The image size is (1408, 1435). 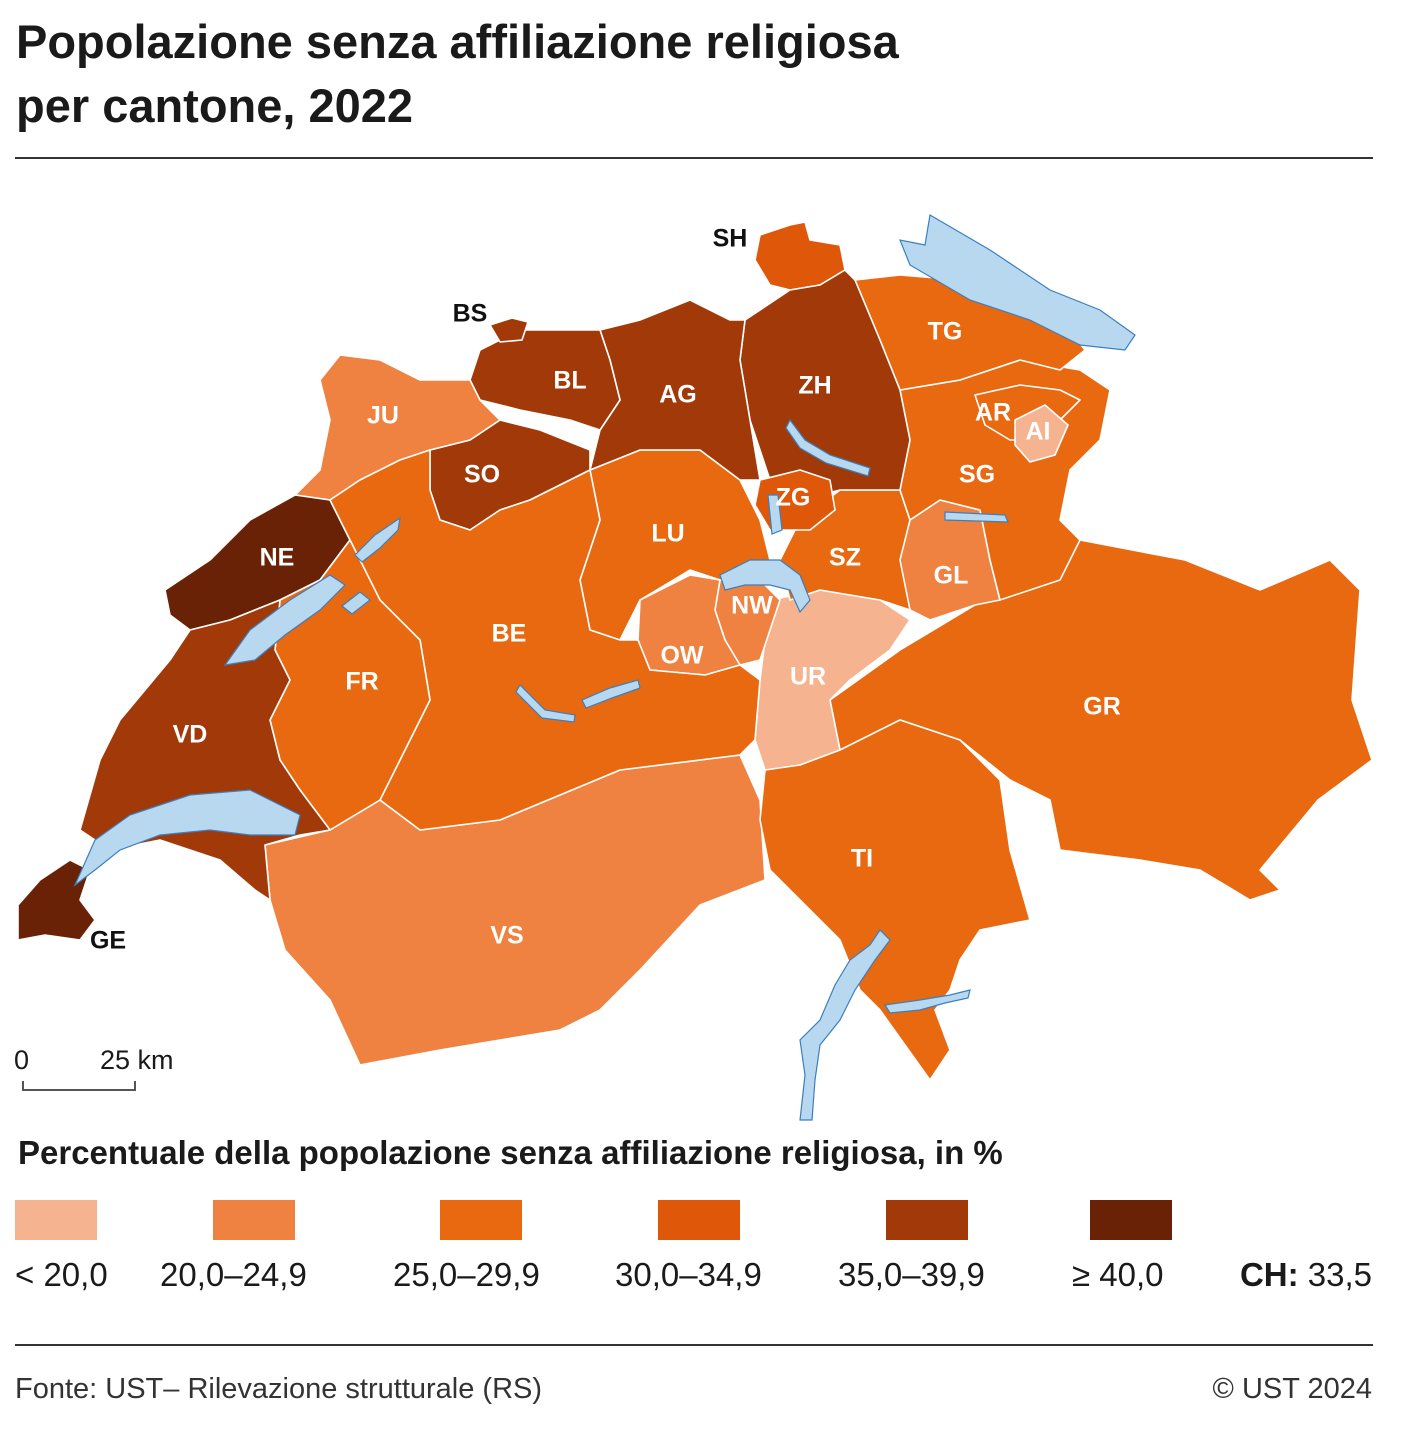 I want to click on canton-label-zg: ZG, so click(x=793, y=498).